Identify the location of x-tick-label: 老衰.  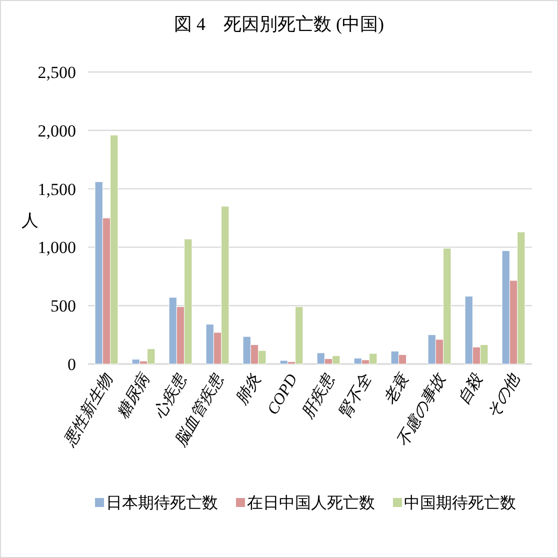
(396, 388).